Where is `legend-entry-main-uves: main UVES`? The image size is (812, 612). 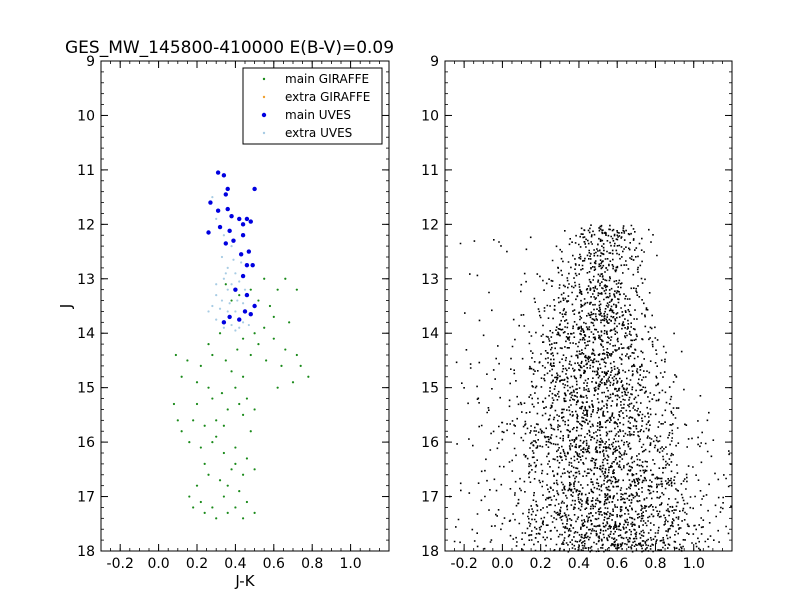
legend-entry-main-uves: main UVES is located at coordinates (306, 115).